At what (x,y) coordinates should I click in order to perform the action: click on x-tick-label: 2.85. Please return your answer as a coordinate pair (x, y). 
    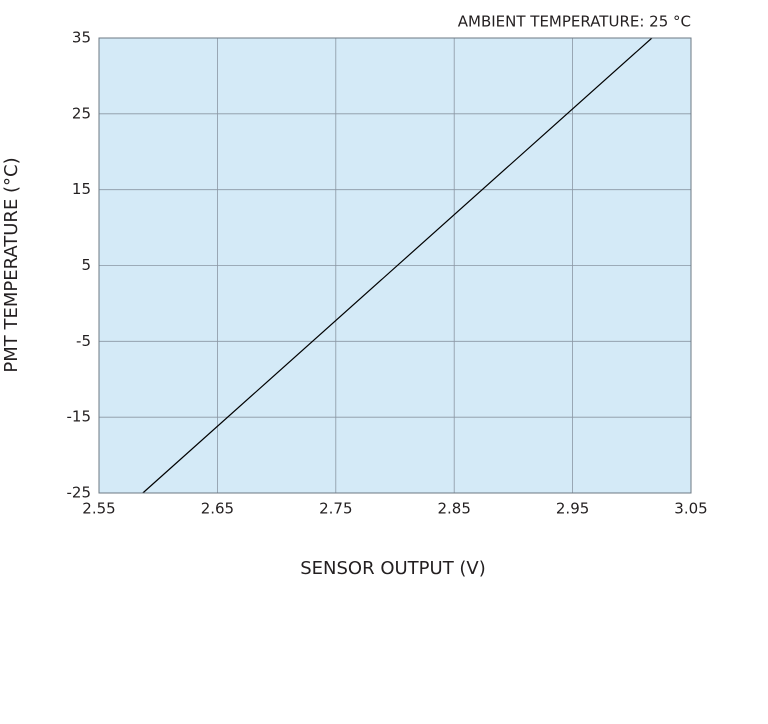
    Looking at the image, I should click on (453, 509).